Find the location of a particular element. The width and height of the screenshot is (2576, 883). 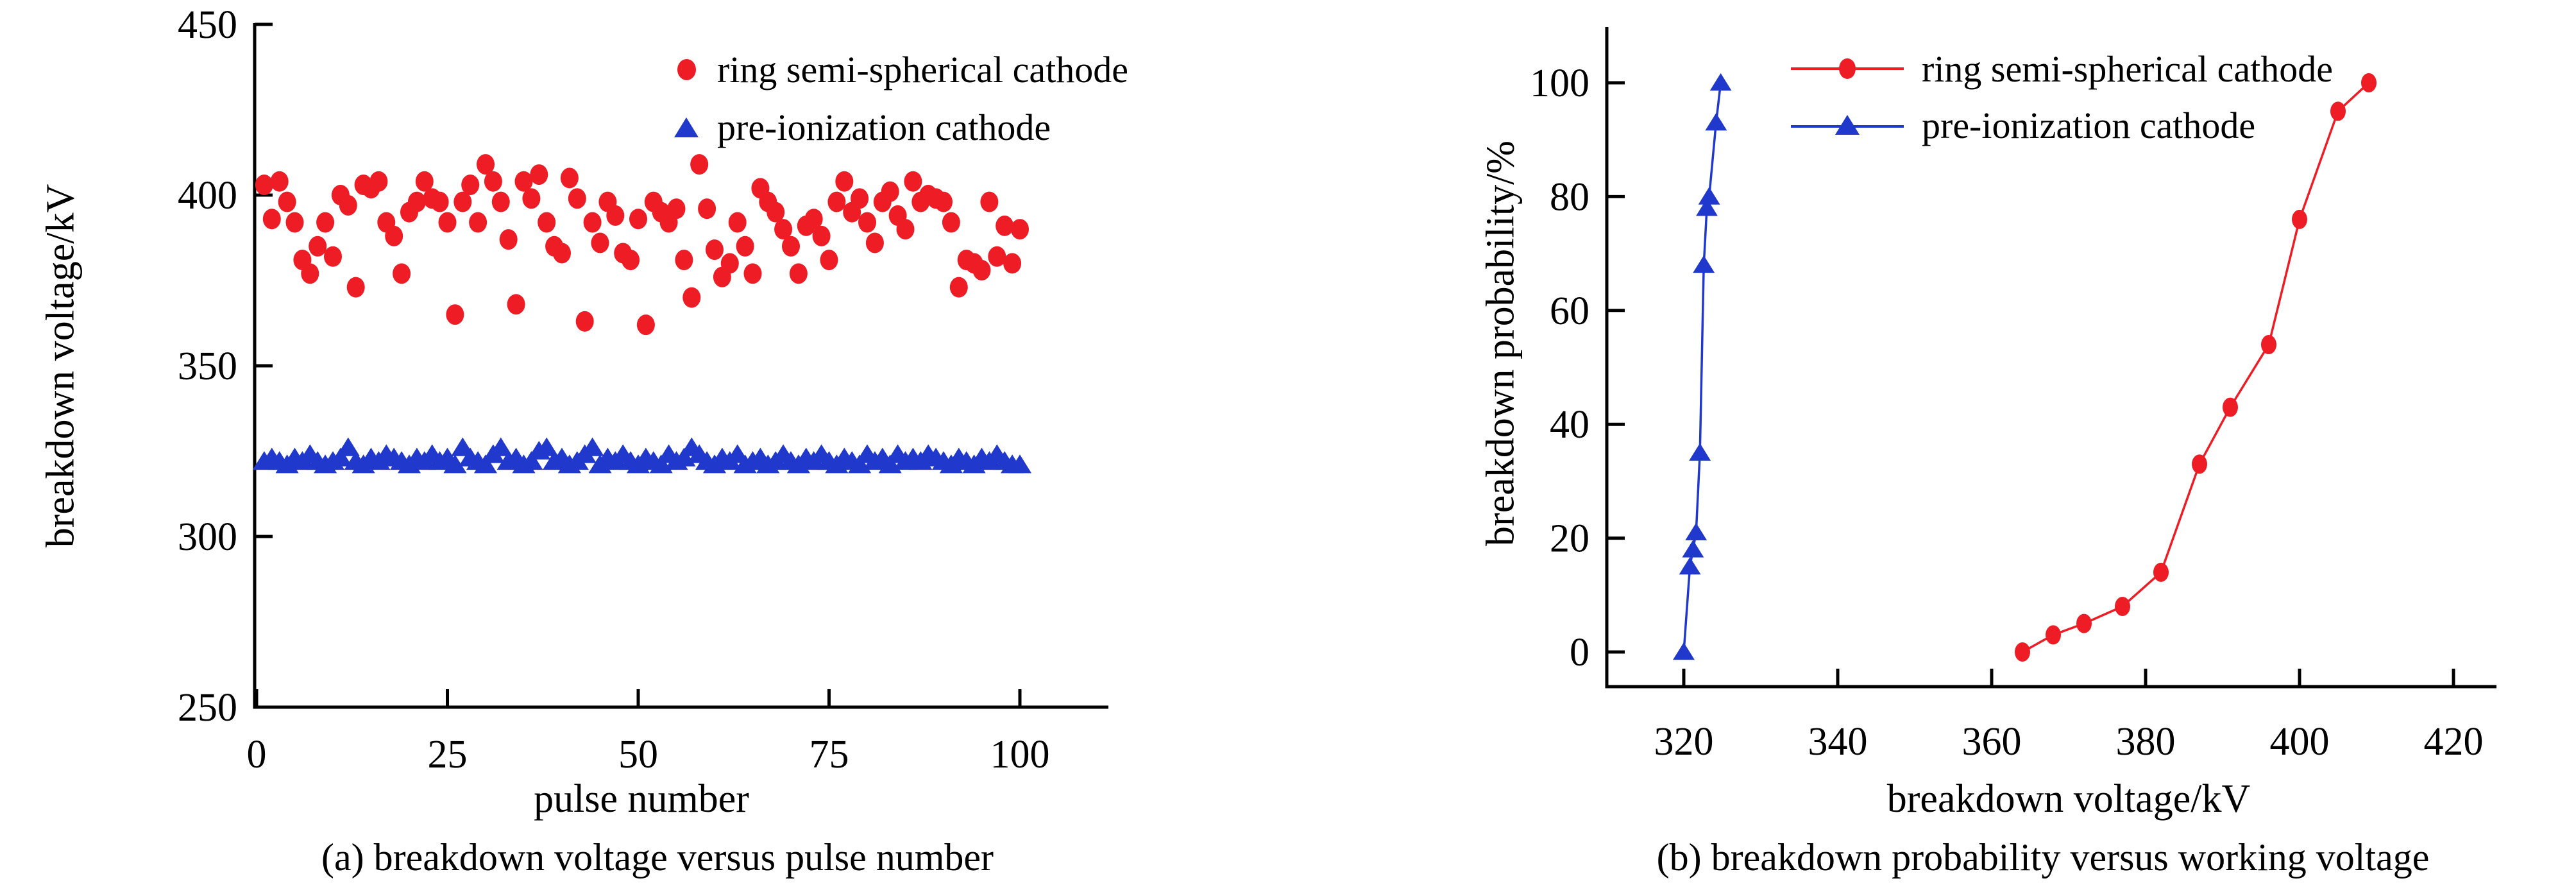

x-tick-label: 100 is located at coordinates (1020, 754).